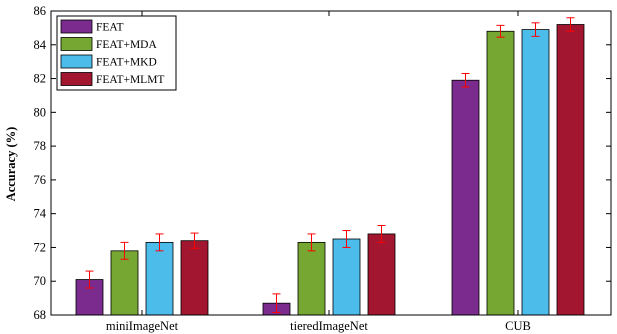  Describe the element at coordinates (40, 146) in the screenshot. I see `y-tick-label: 78` at that location.